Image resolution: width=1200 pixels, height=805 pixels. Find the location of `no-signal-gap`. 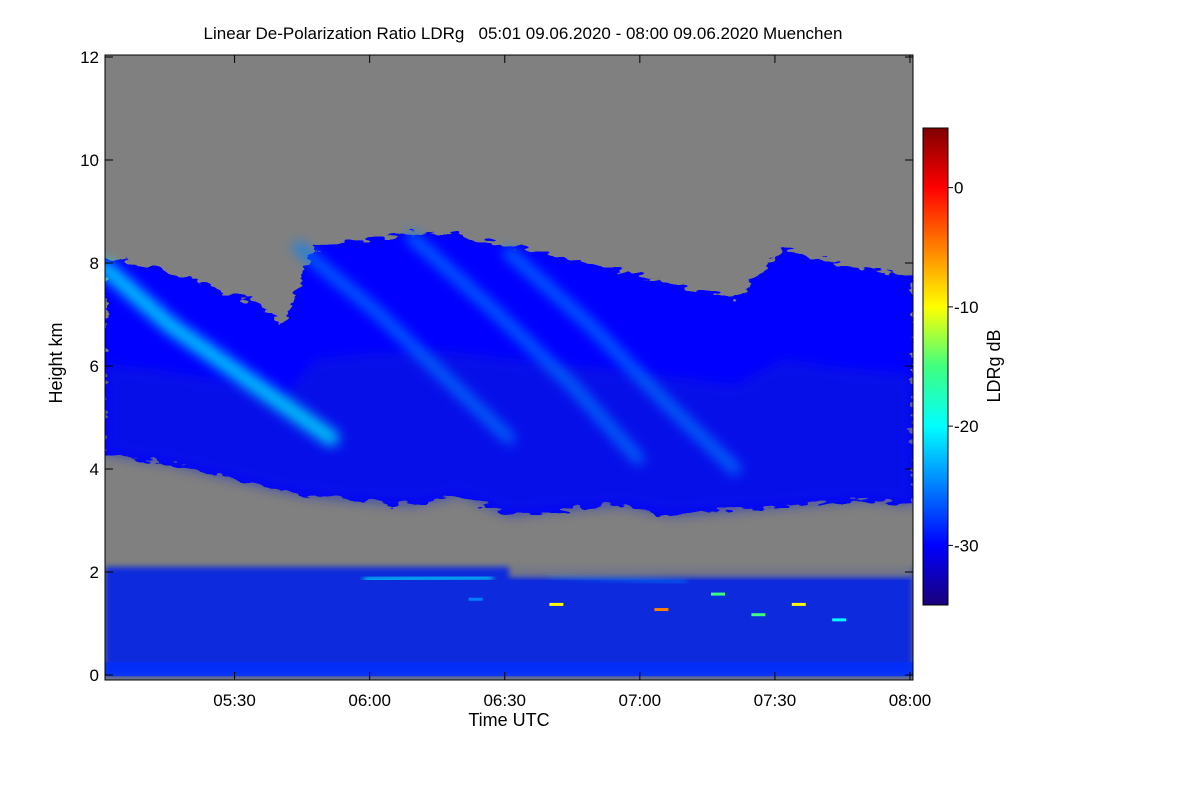

no-signal-gap is located at coordinates (711, 564).